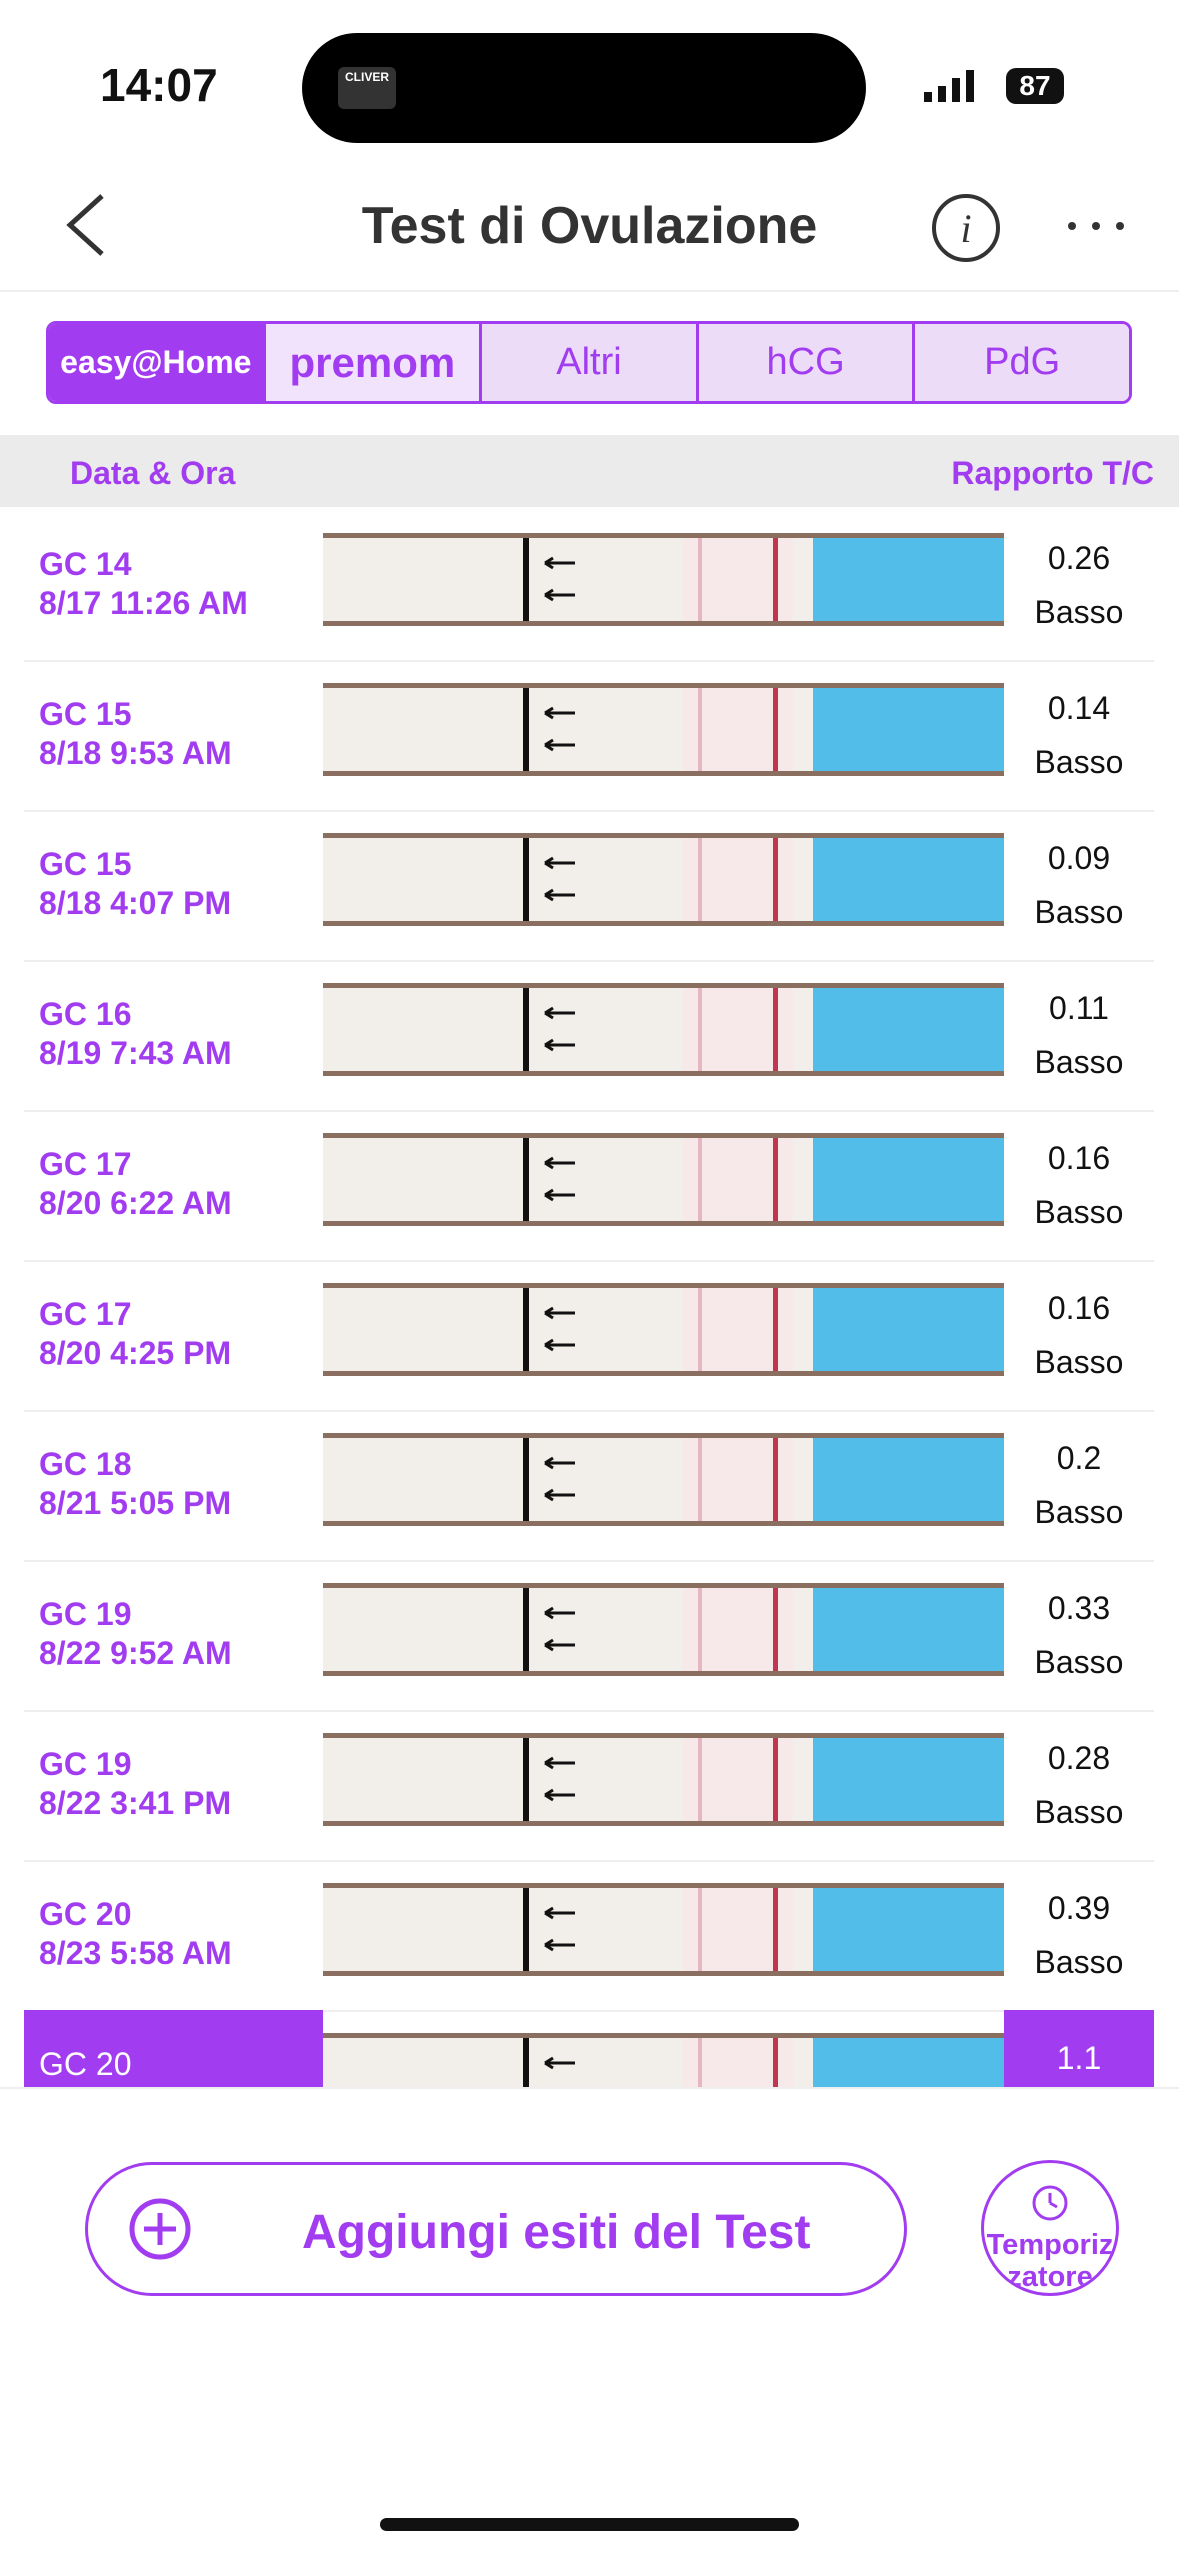 The width and height of the screenshot is (1179, 2558). I want to click on timer-button: Temporizzatore, so click(1050, 2228).